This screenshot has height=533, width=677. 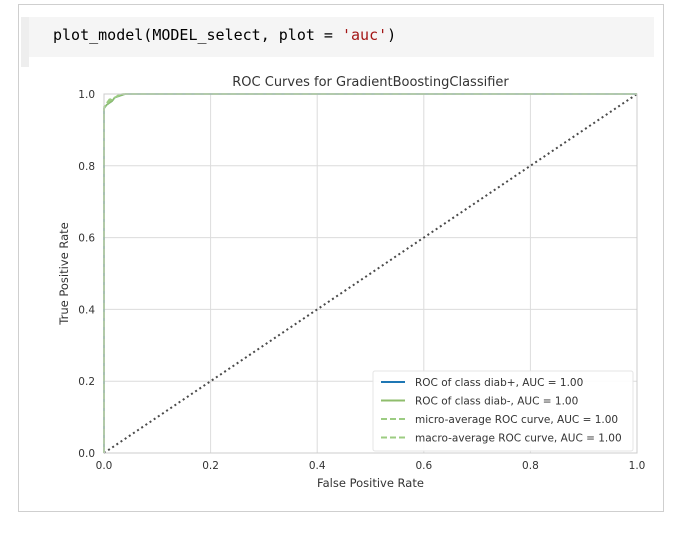 I want to click on code-line: plot_model(MODEL_select, plot = 'auc'), so click(x=224, y=35).